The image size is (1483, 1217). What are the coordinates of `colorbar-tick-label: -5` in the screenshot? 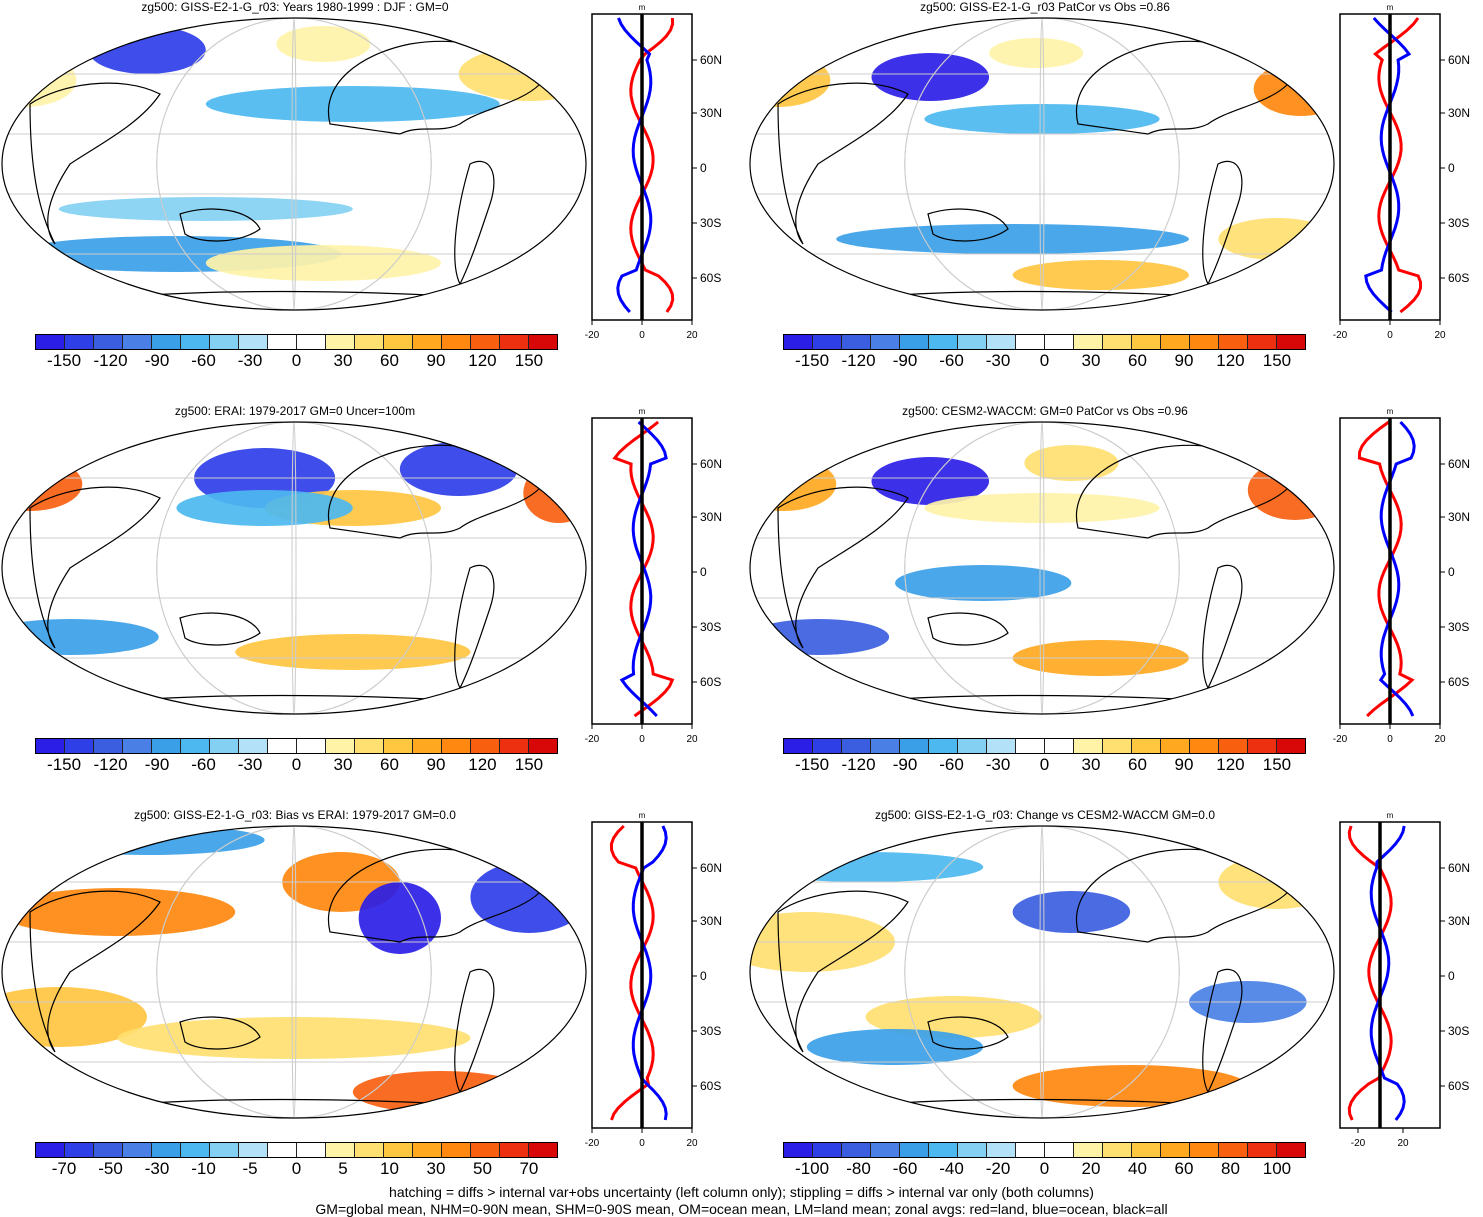 It's located at (250, 1168).